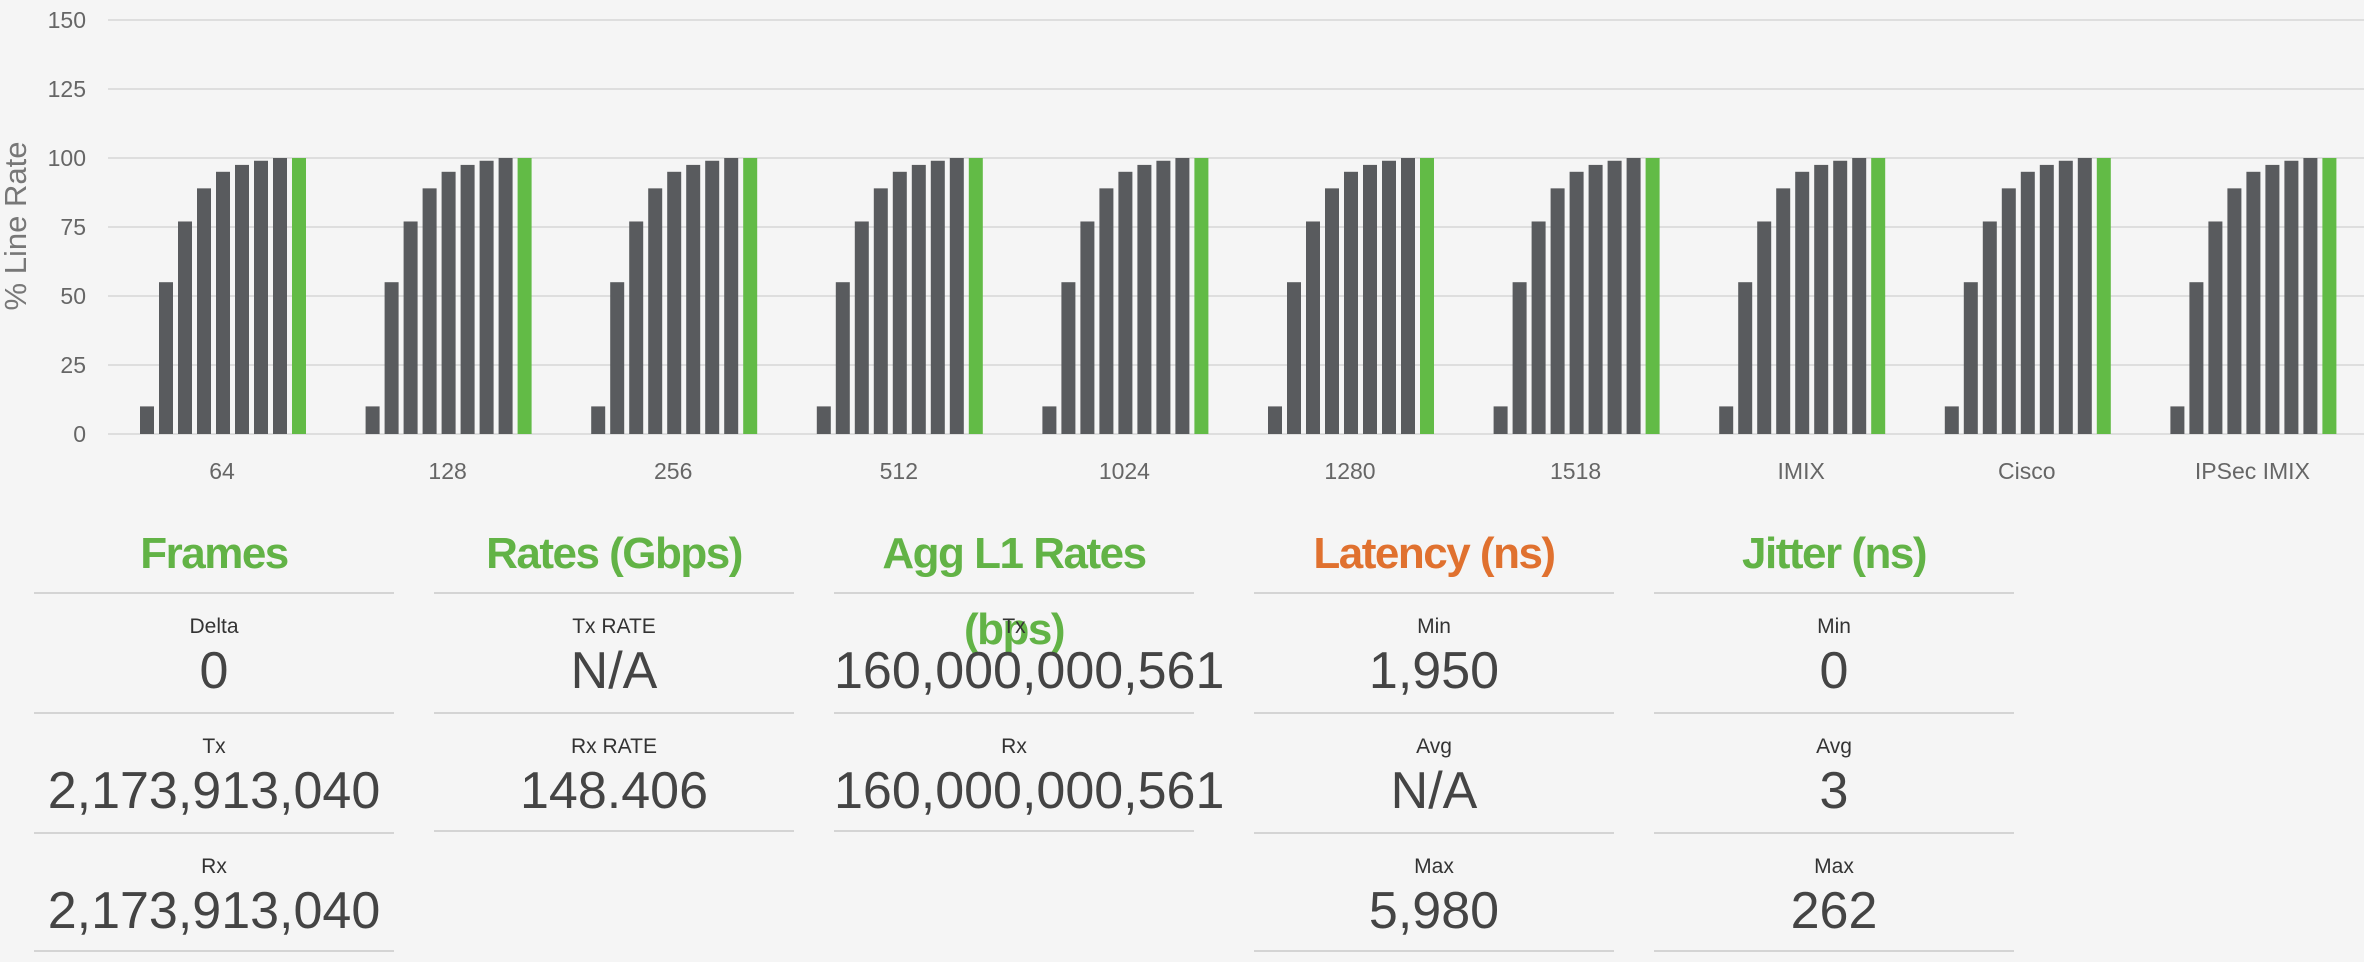 This screenshot has height=962, width=2364. What do you see at coordinates (1834, 626) in the screenshot?
I see `jitter-min-label: Min` at bounding box center [1834, 626].